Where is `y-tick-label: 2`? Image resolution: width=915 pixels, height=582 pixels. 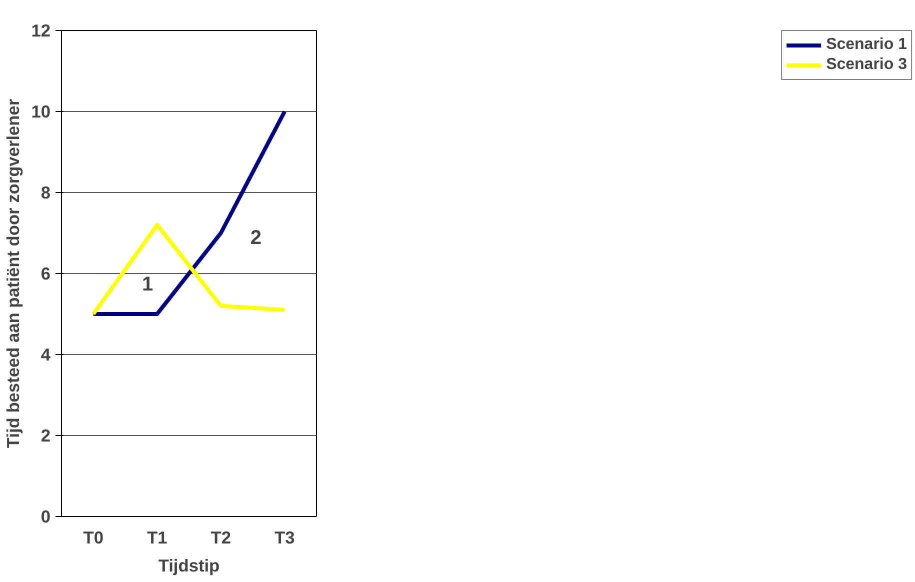 y-tick-label: 2 is located at coordinates (45, 436).